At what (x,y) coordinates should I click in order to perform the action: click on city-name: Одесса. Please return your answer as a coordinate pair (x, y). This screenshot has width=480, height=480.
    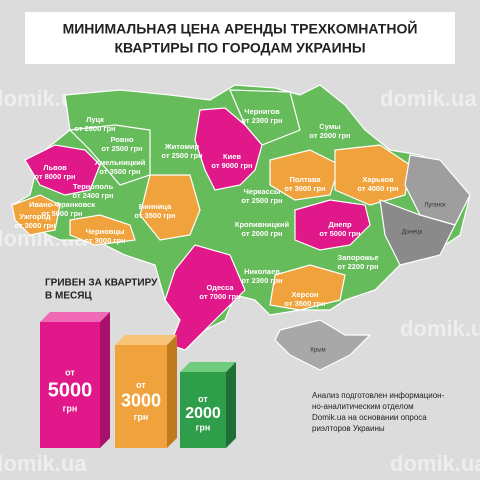
    Looking at the image, I should click on (220, 287).